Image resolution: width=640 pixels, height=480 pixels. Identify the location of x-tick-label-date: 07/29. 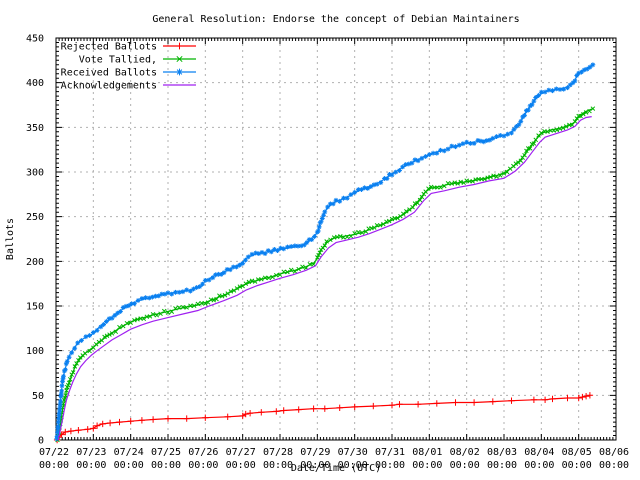
(315, 452).